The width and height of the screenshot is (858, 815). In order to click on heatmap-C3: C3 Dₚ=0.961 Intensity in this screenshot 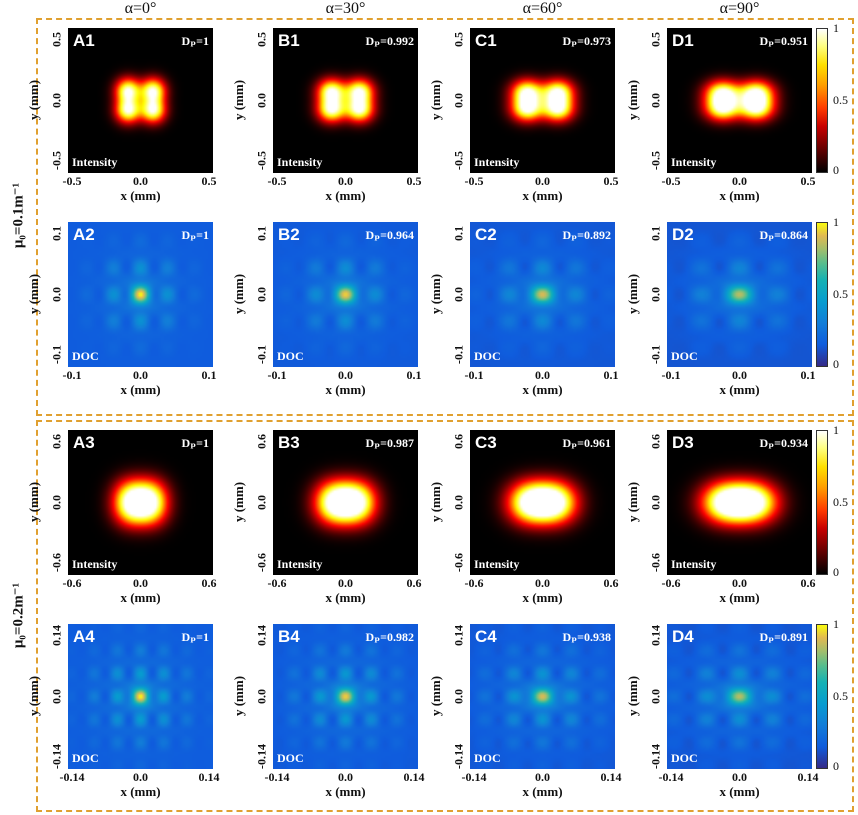, I will do `click(542, 502)`.